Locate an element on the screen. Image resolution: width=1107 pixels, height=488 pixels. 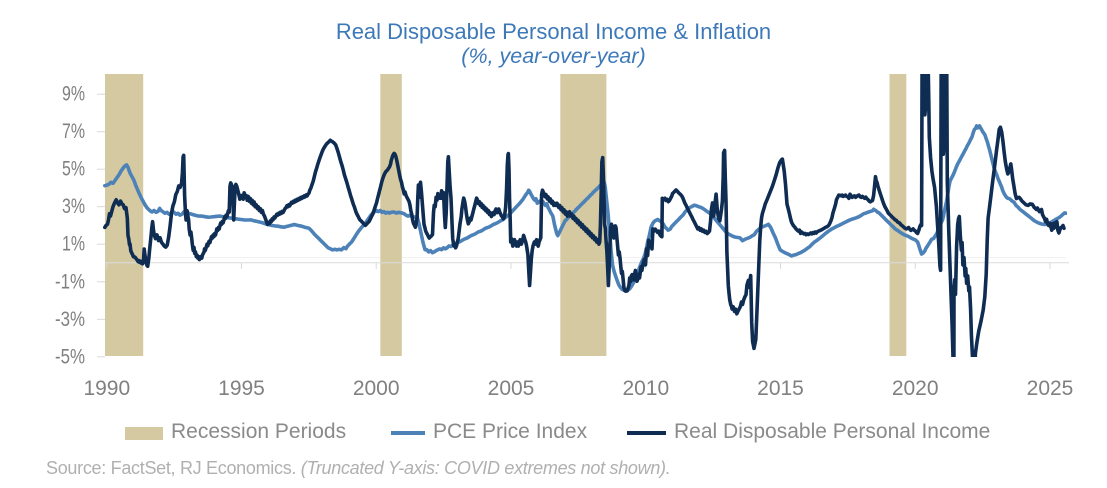
svg-text: 1995 is located at coordinates (241, 388).